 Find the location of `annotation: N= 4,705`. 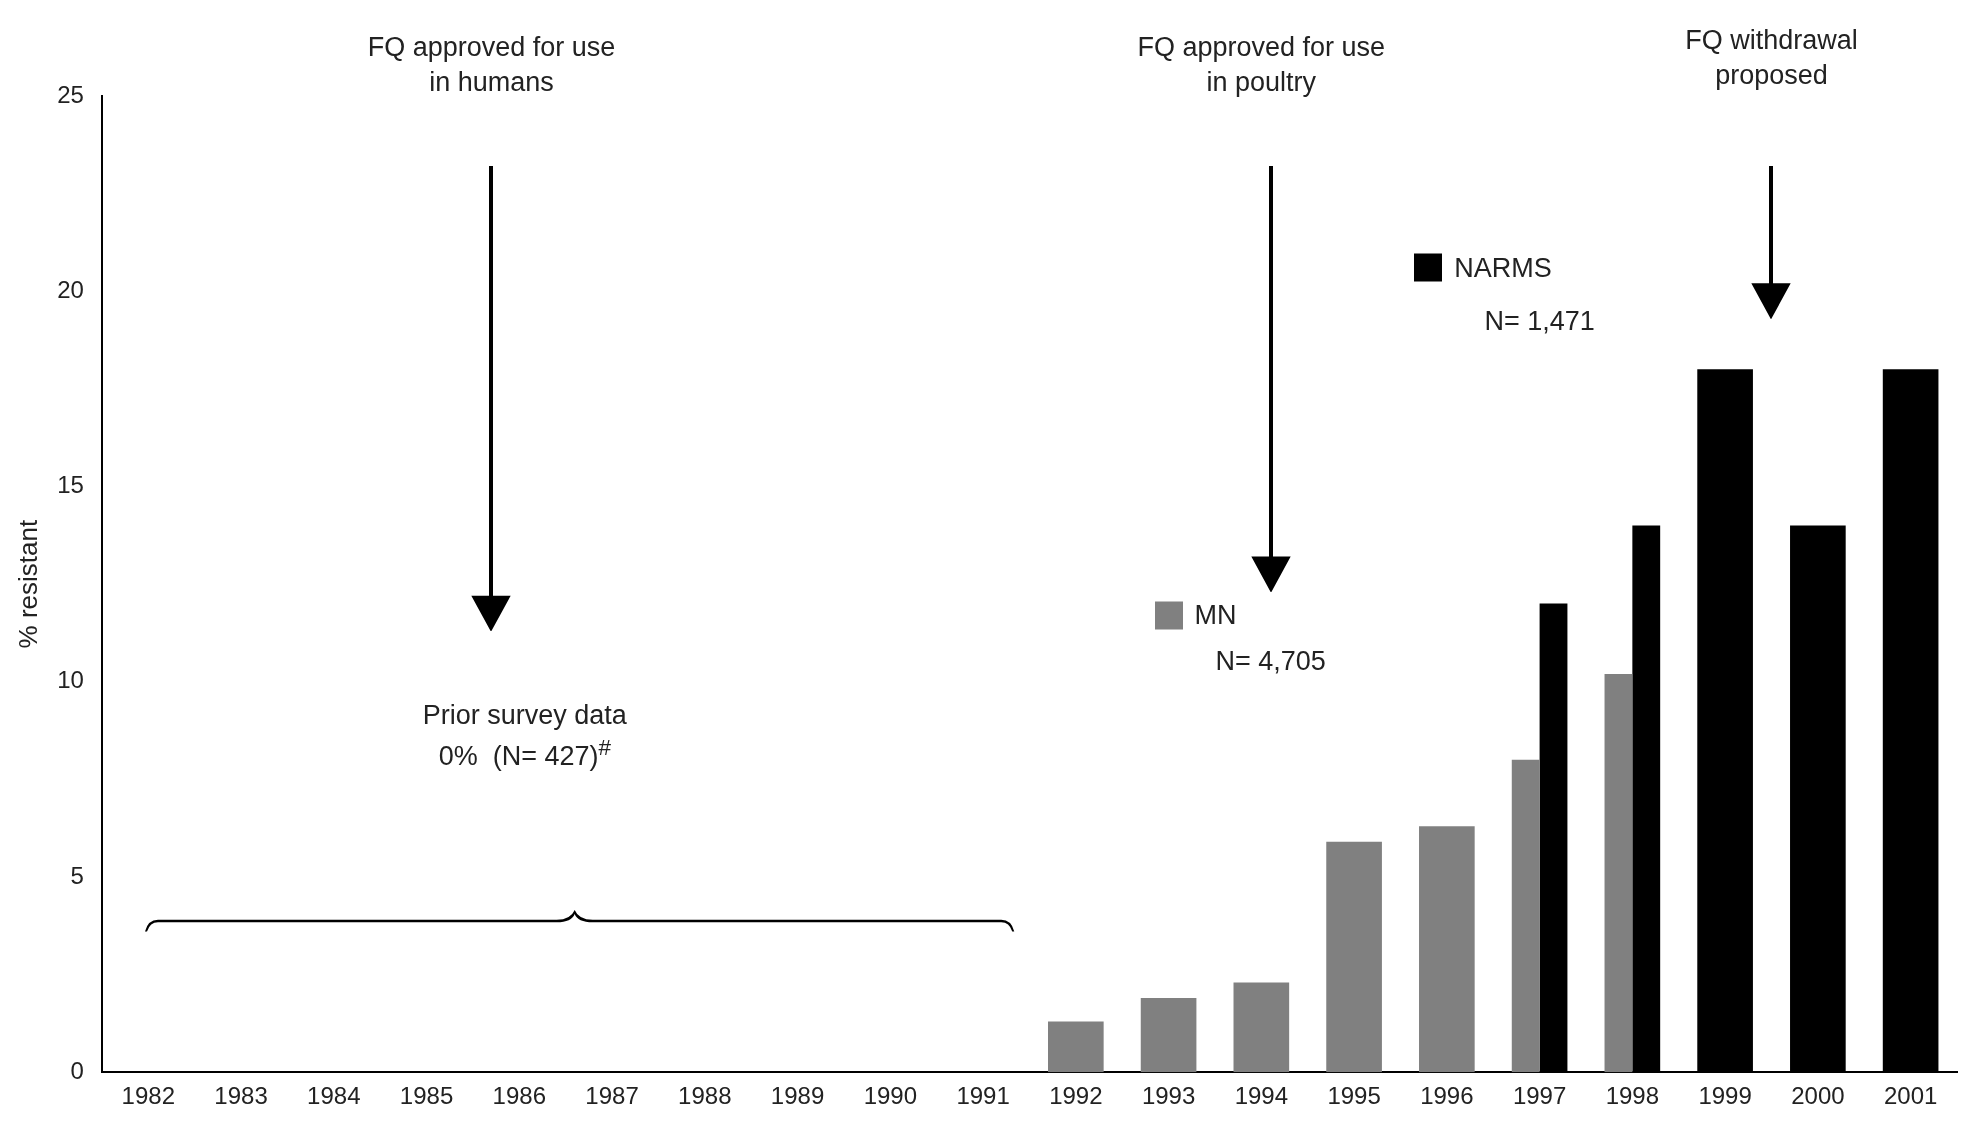

annotation: N= 4,705 is located at coordinates (1270, 662).